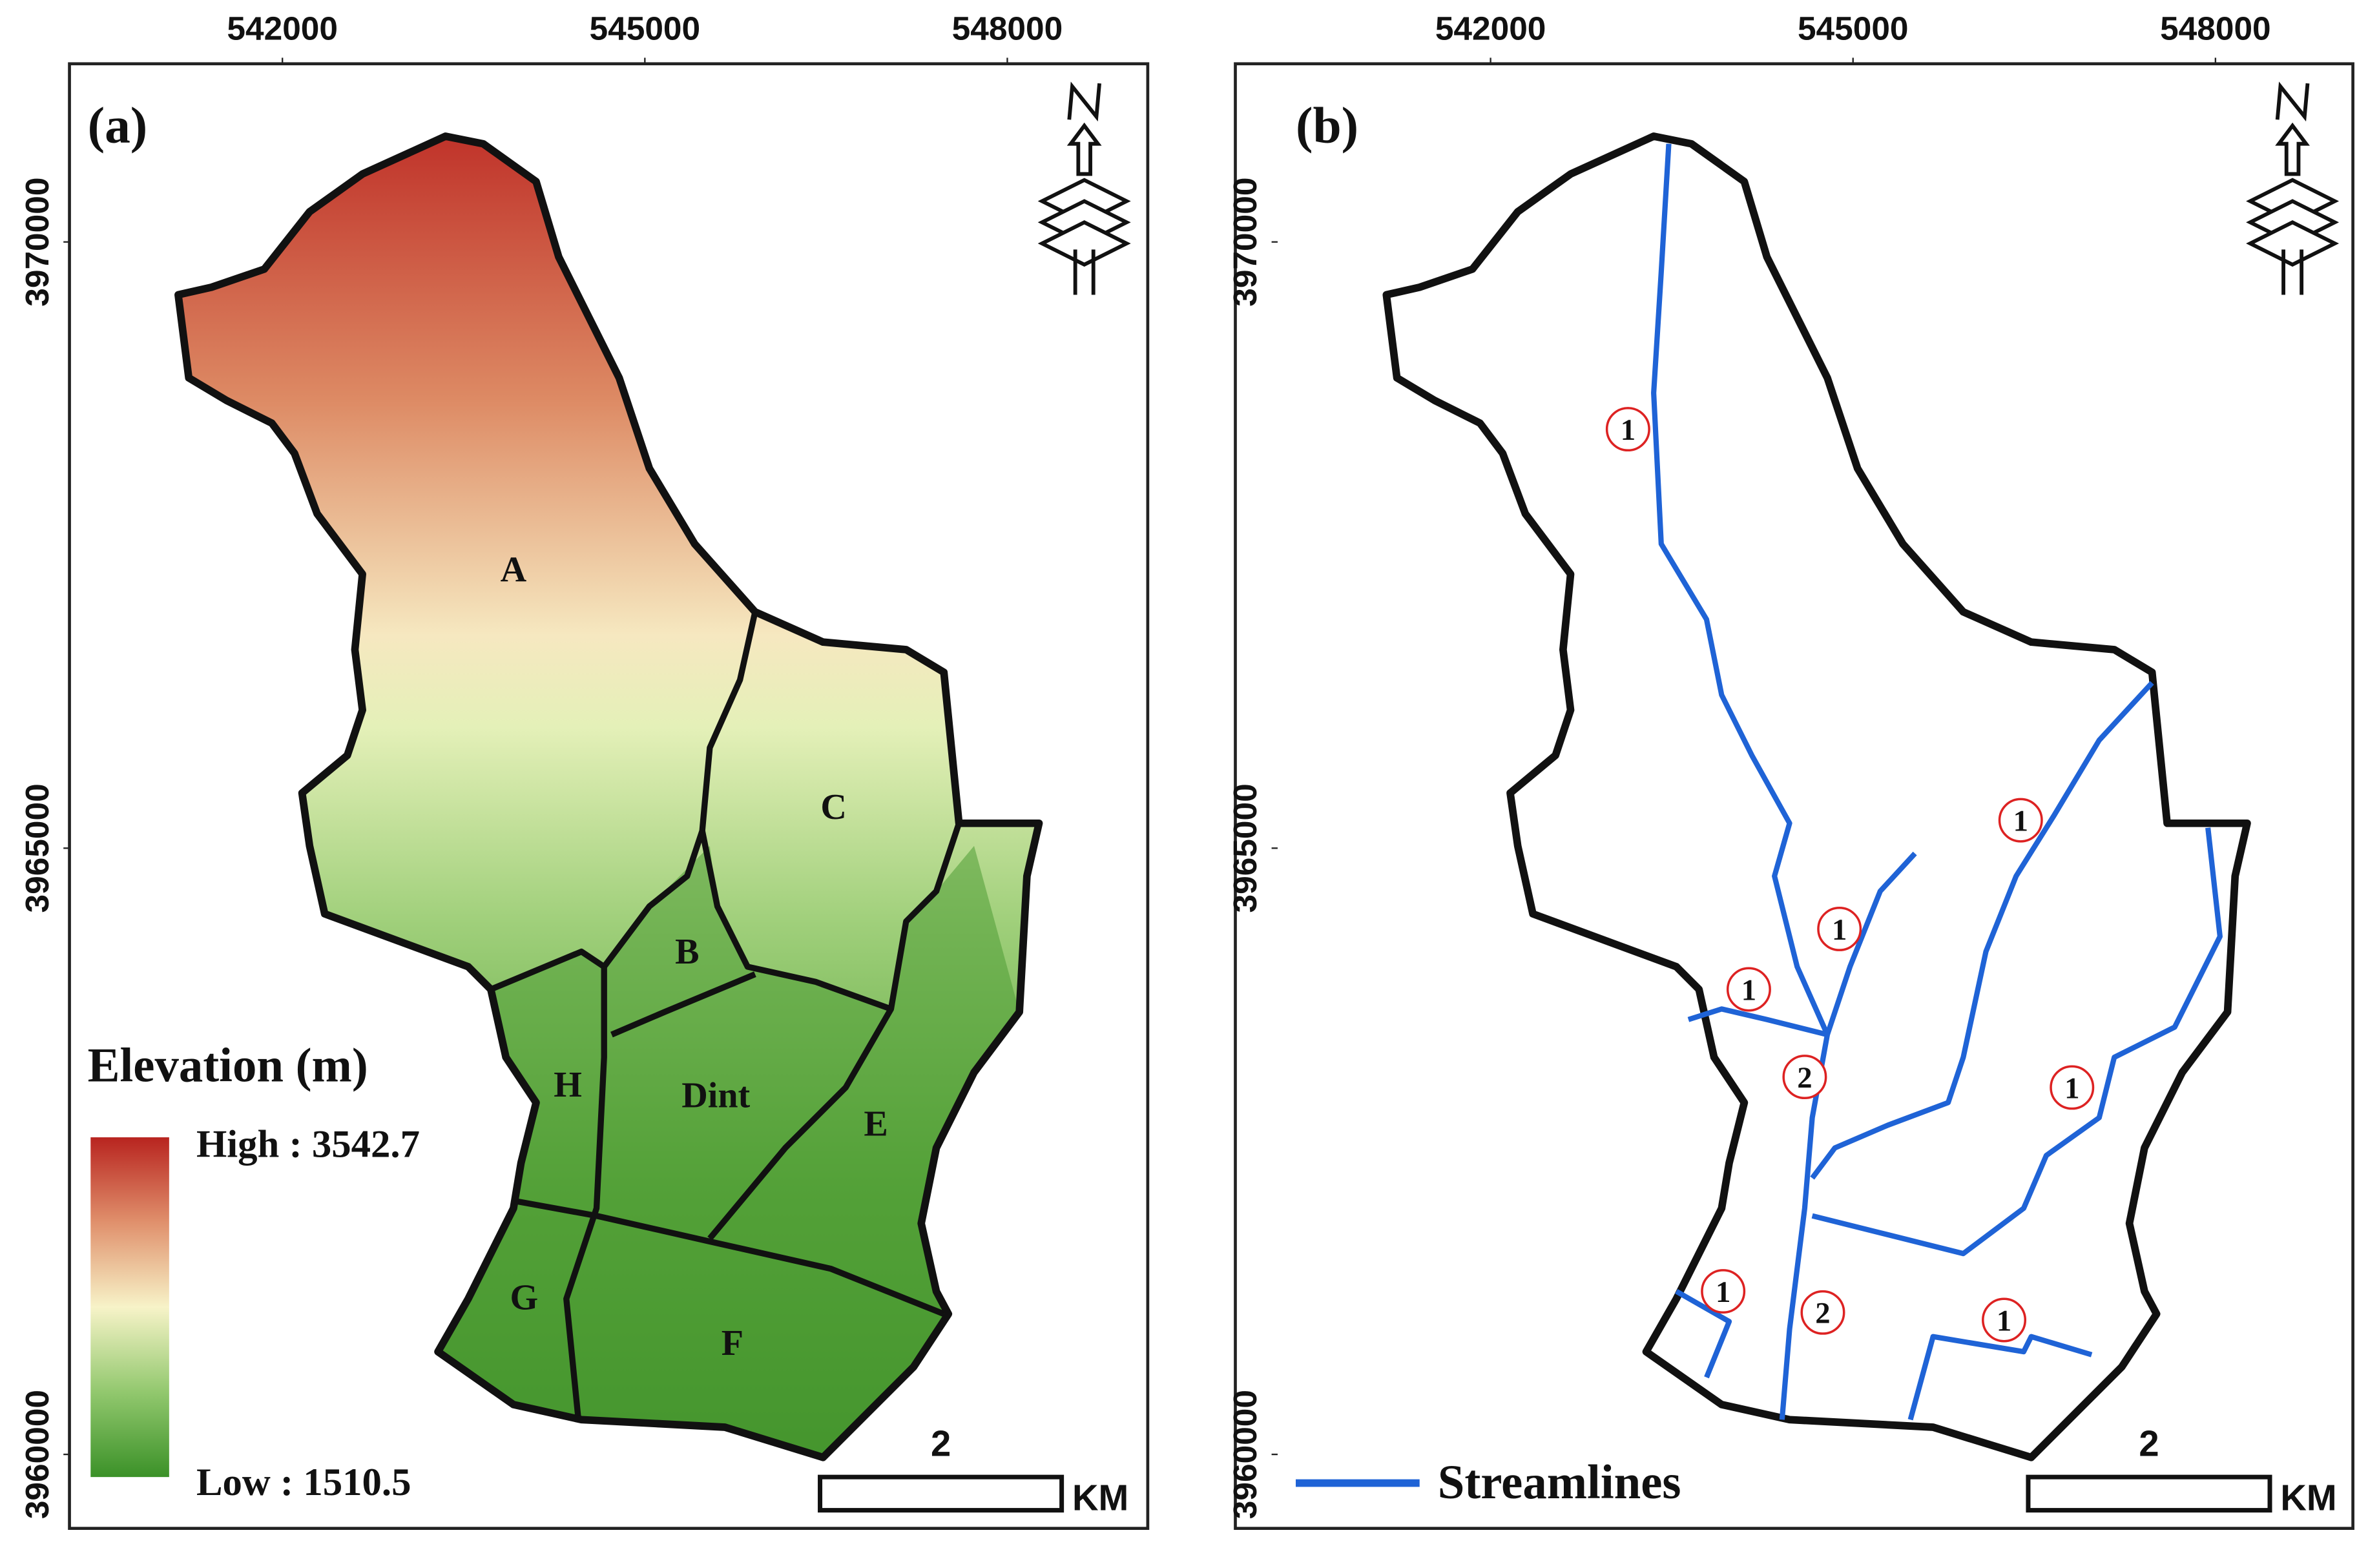  I want to click on subbasin-label: E, so click(876, 1124).